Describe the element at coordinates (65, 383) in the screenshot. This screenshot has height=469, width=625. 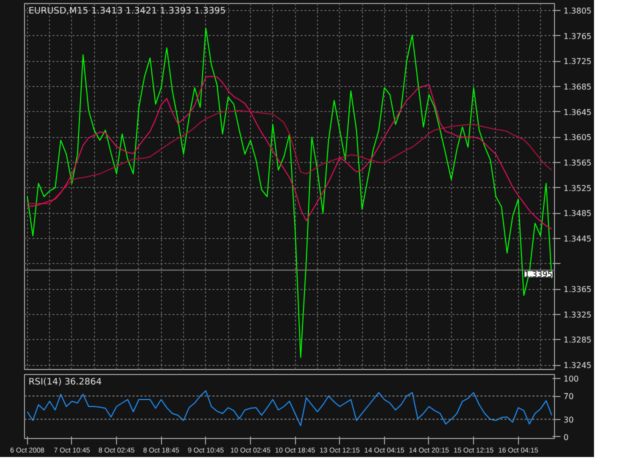
I see `chart-title: RSI(14) 36.2864` at that location.